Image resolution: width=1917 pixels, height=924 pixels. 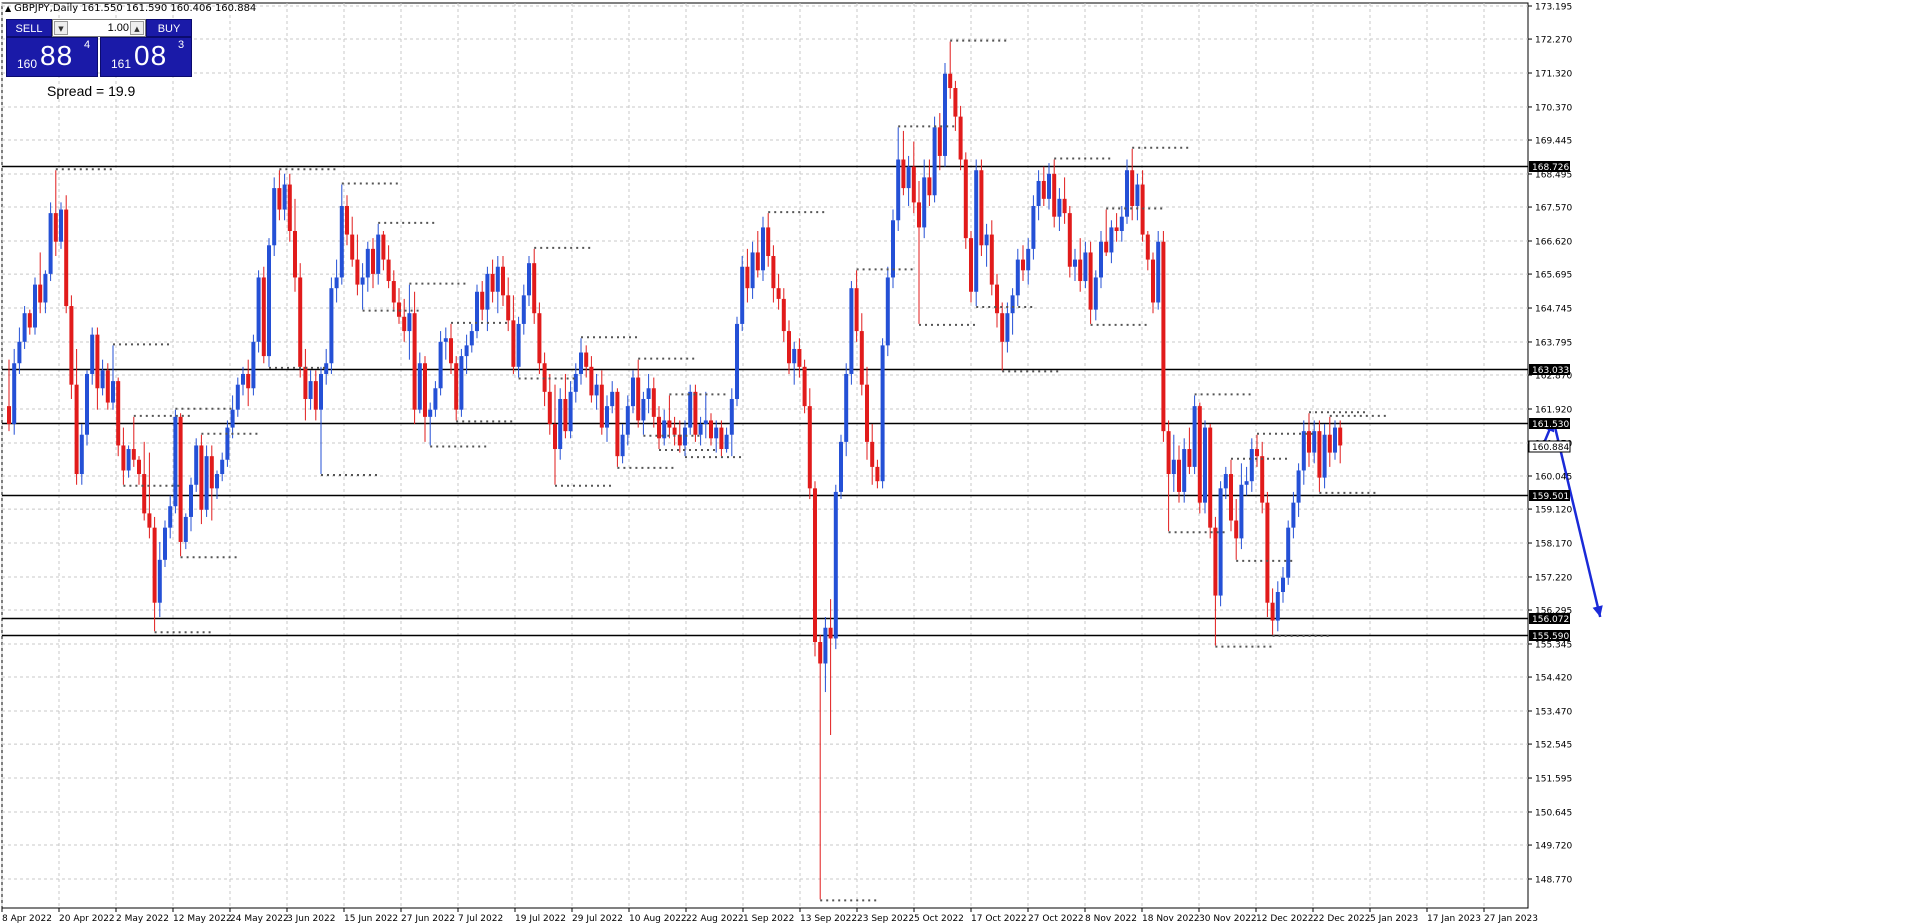 I want to click on sell-button: SELL, so click(x=29, y=28).